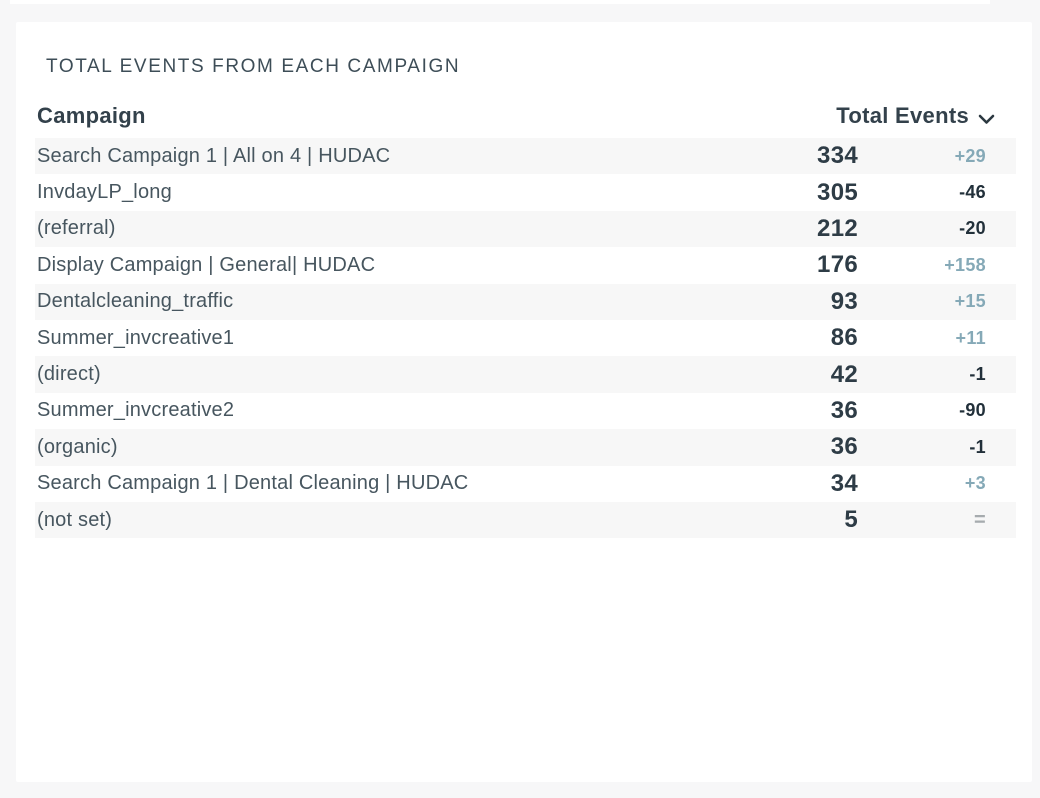 The width and height of the screenshot is (1040, 798). What do you see at coordinates (253, 66) in the screenshot?
I see `widget-title: TOTAL EVENTS FROM EACH CAMPAIGN` at bounding box center [253, 66].